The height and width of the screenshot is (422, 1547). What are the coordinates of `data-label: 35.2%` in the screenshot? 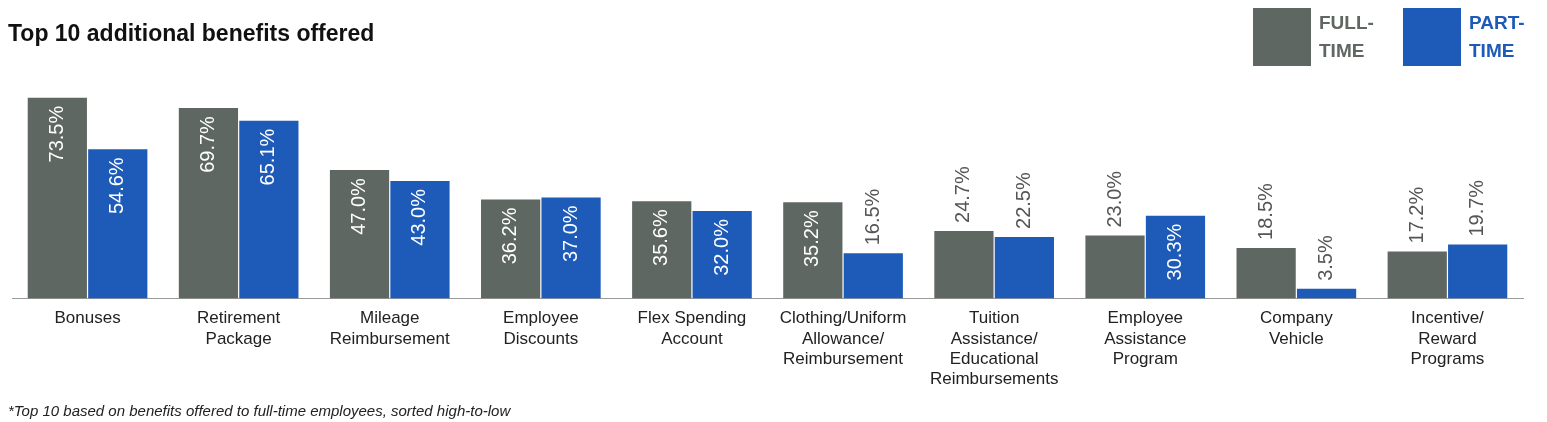 It's located at (811, 239).